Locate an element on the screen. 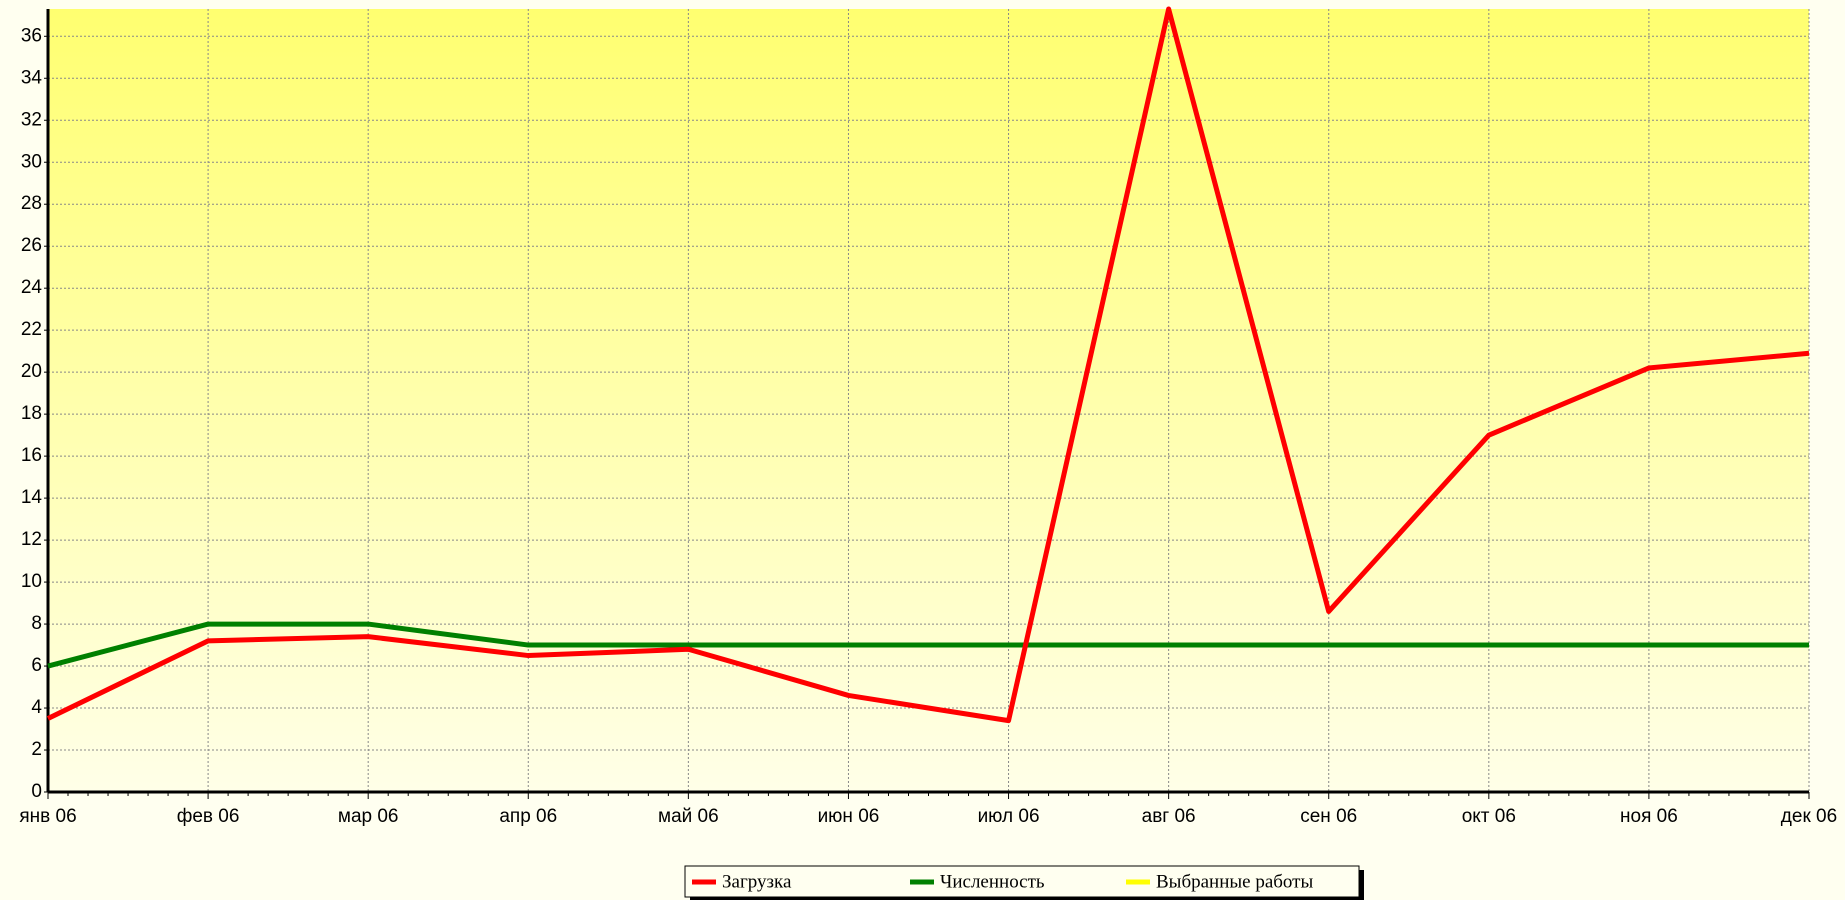  line-series is located at coordinates (928, 645).